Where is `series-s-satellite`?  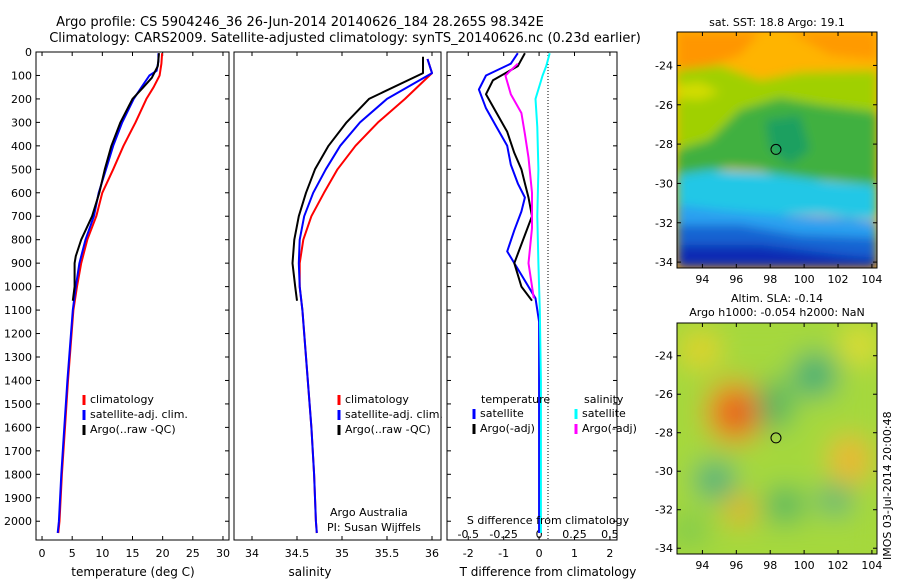 series-s-satellite is located at coordinates (542, 292).